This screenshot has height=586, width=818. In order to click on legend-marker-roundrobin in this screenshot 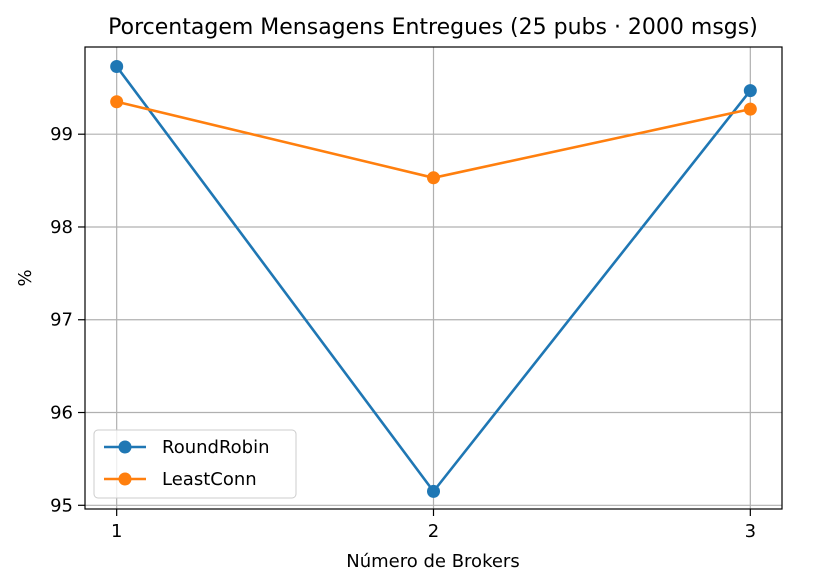, I will do `click(125, 447)`.